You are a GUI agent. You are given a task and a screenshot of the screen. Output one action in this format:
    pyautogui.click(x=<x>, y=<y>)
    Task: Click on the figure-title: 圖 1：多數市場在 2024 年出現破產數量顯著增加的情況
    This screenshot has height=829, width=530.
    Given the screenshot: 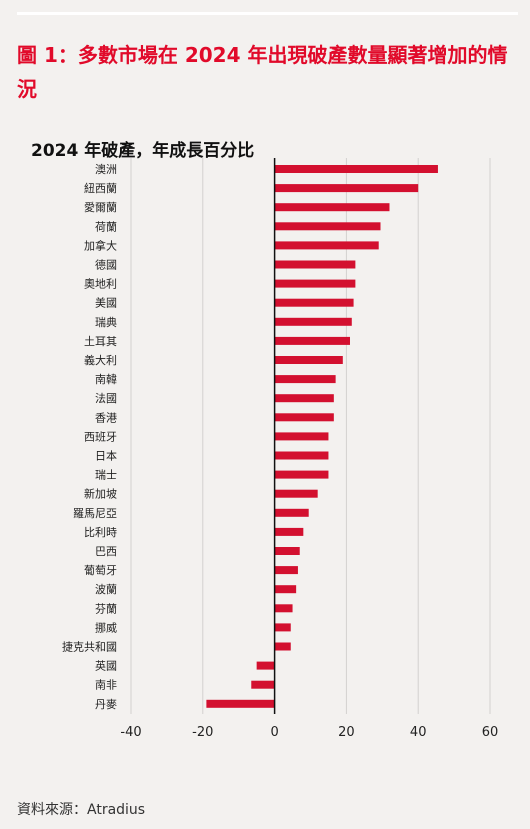 What is the action you would take?
    pyautogui.click(x=262, y=72)
    